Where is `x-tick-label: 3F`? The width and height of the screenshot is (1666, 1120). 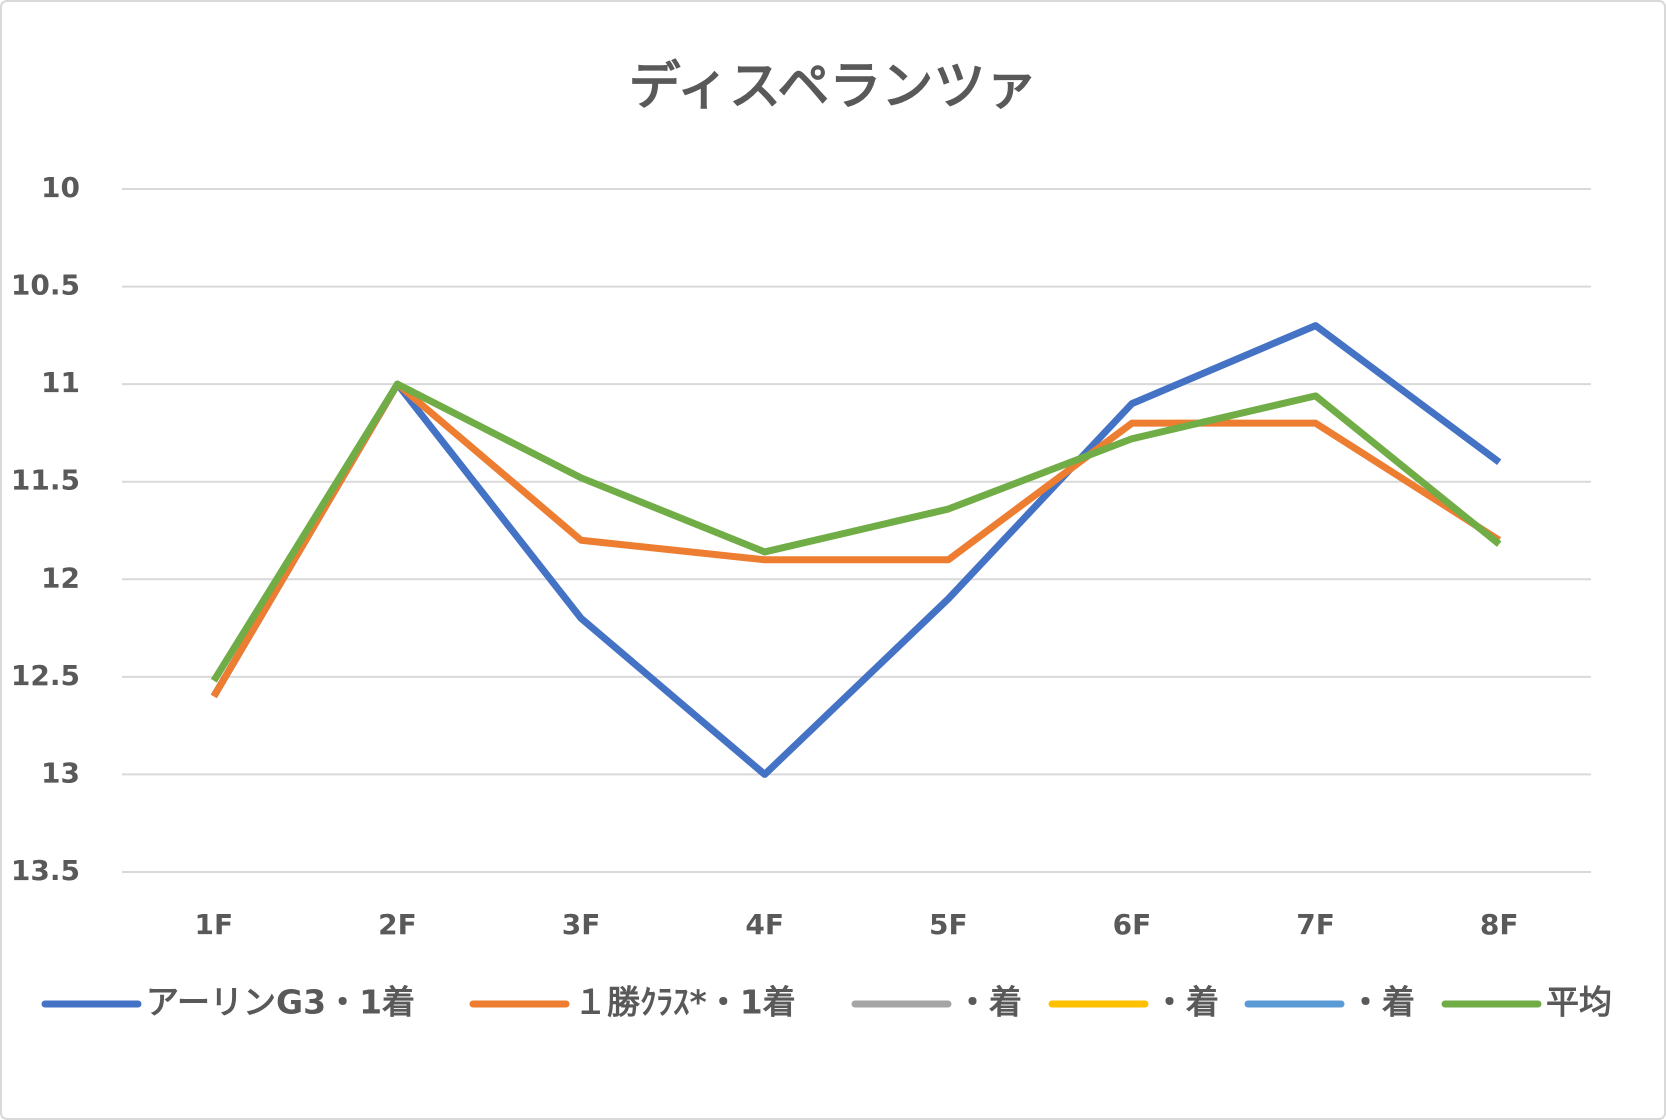 x-tick-label: 3F is located at coordinates (581, 924).